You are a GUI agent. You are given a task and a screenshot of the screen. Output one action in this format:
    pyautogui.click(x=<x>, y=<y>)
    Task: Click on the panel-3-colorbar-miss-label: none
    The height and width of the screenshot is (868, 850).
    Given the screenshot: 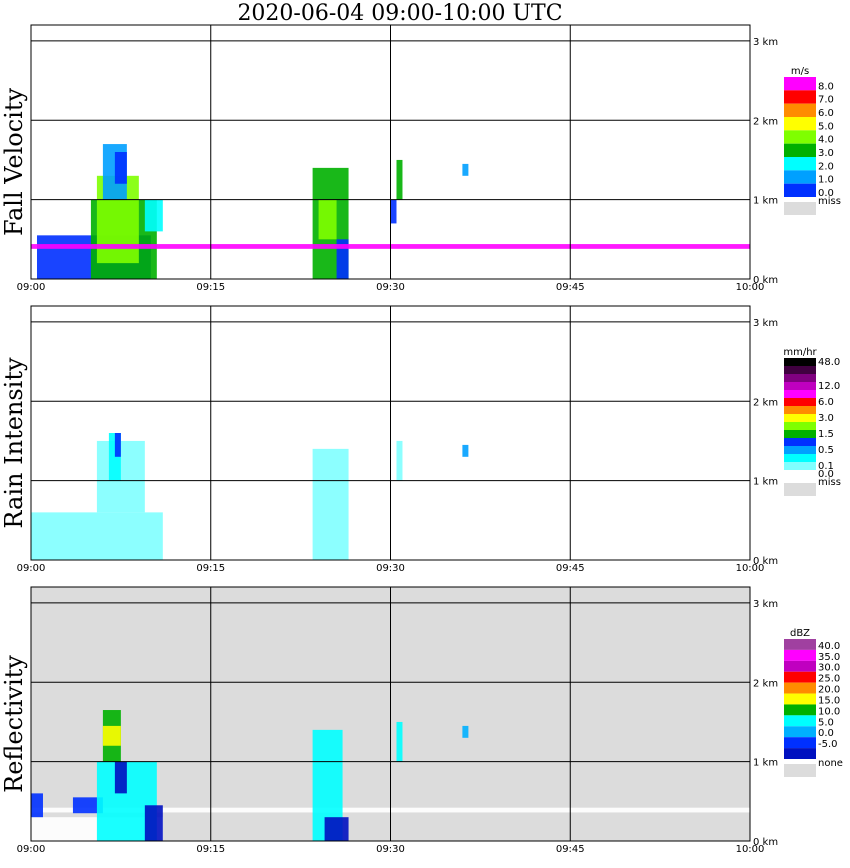 What is the action you would take?
    pyautogui.click(x=830, y=763)
    